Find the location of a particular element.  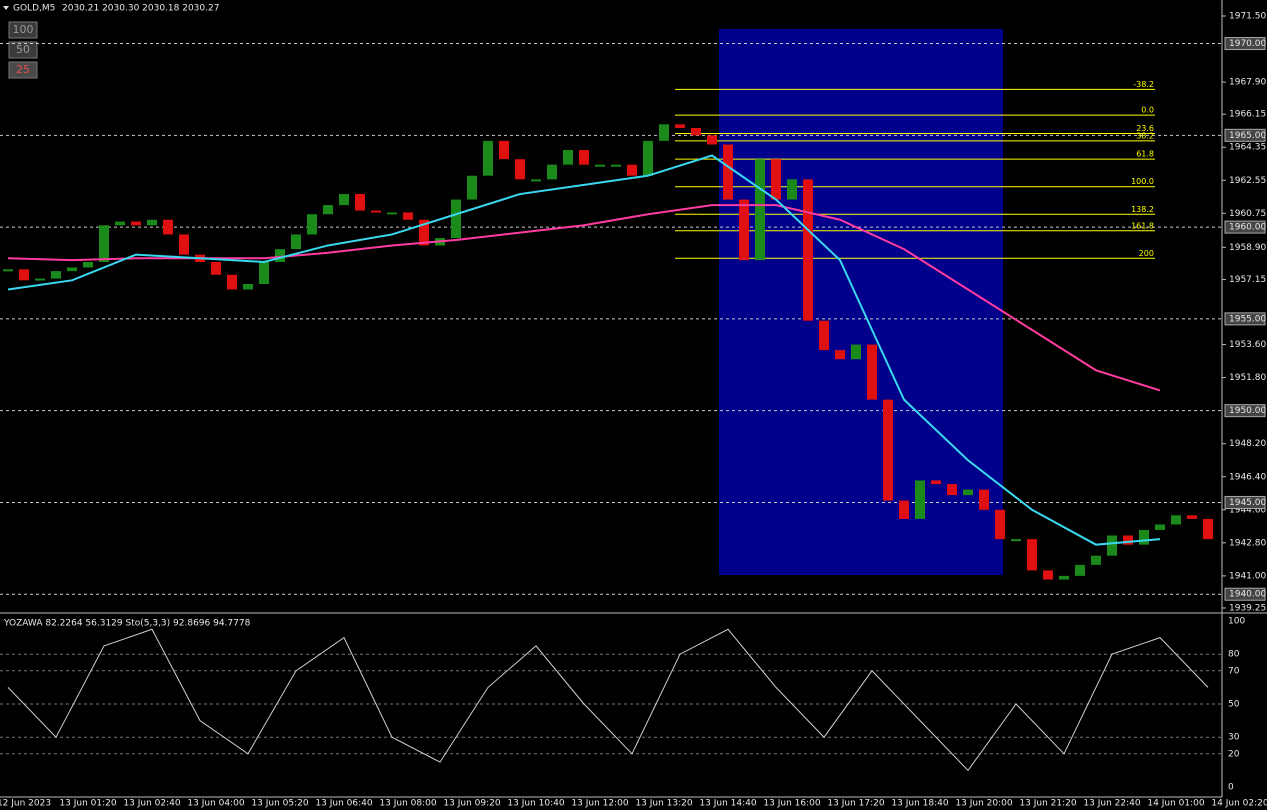

level-label: 1940.00 is located at coordinates (1247, 595).